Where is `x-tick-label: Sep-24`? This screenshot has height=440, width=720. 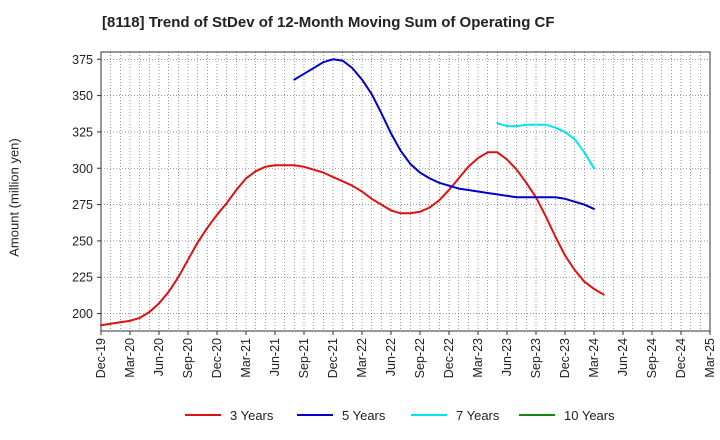 x-tick-label: Sep-24 is located at coordinates (652, 358).